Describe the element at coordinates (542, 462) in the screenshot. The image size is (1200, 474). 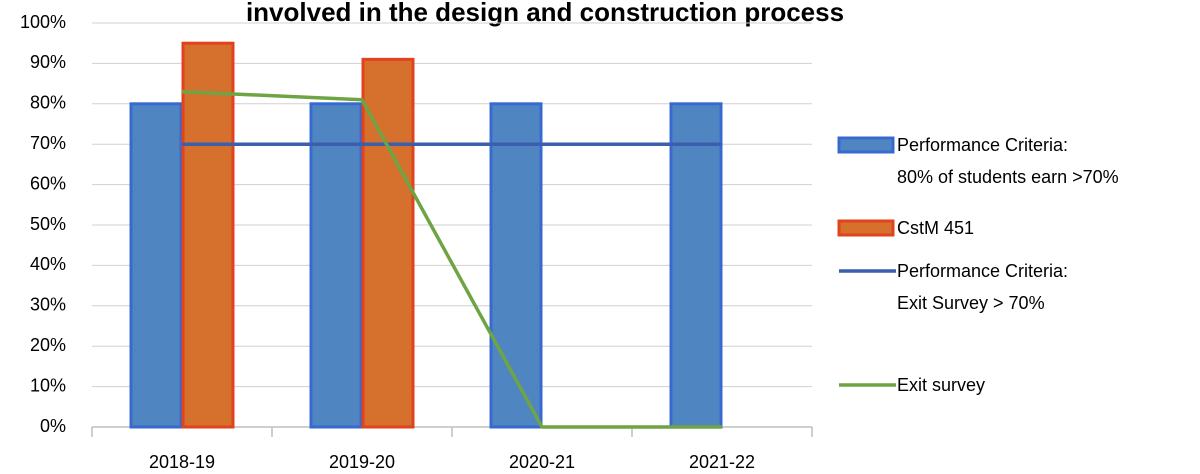
I see `x-tick-label: 2020-21` at that location.